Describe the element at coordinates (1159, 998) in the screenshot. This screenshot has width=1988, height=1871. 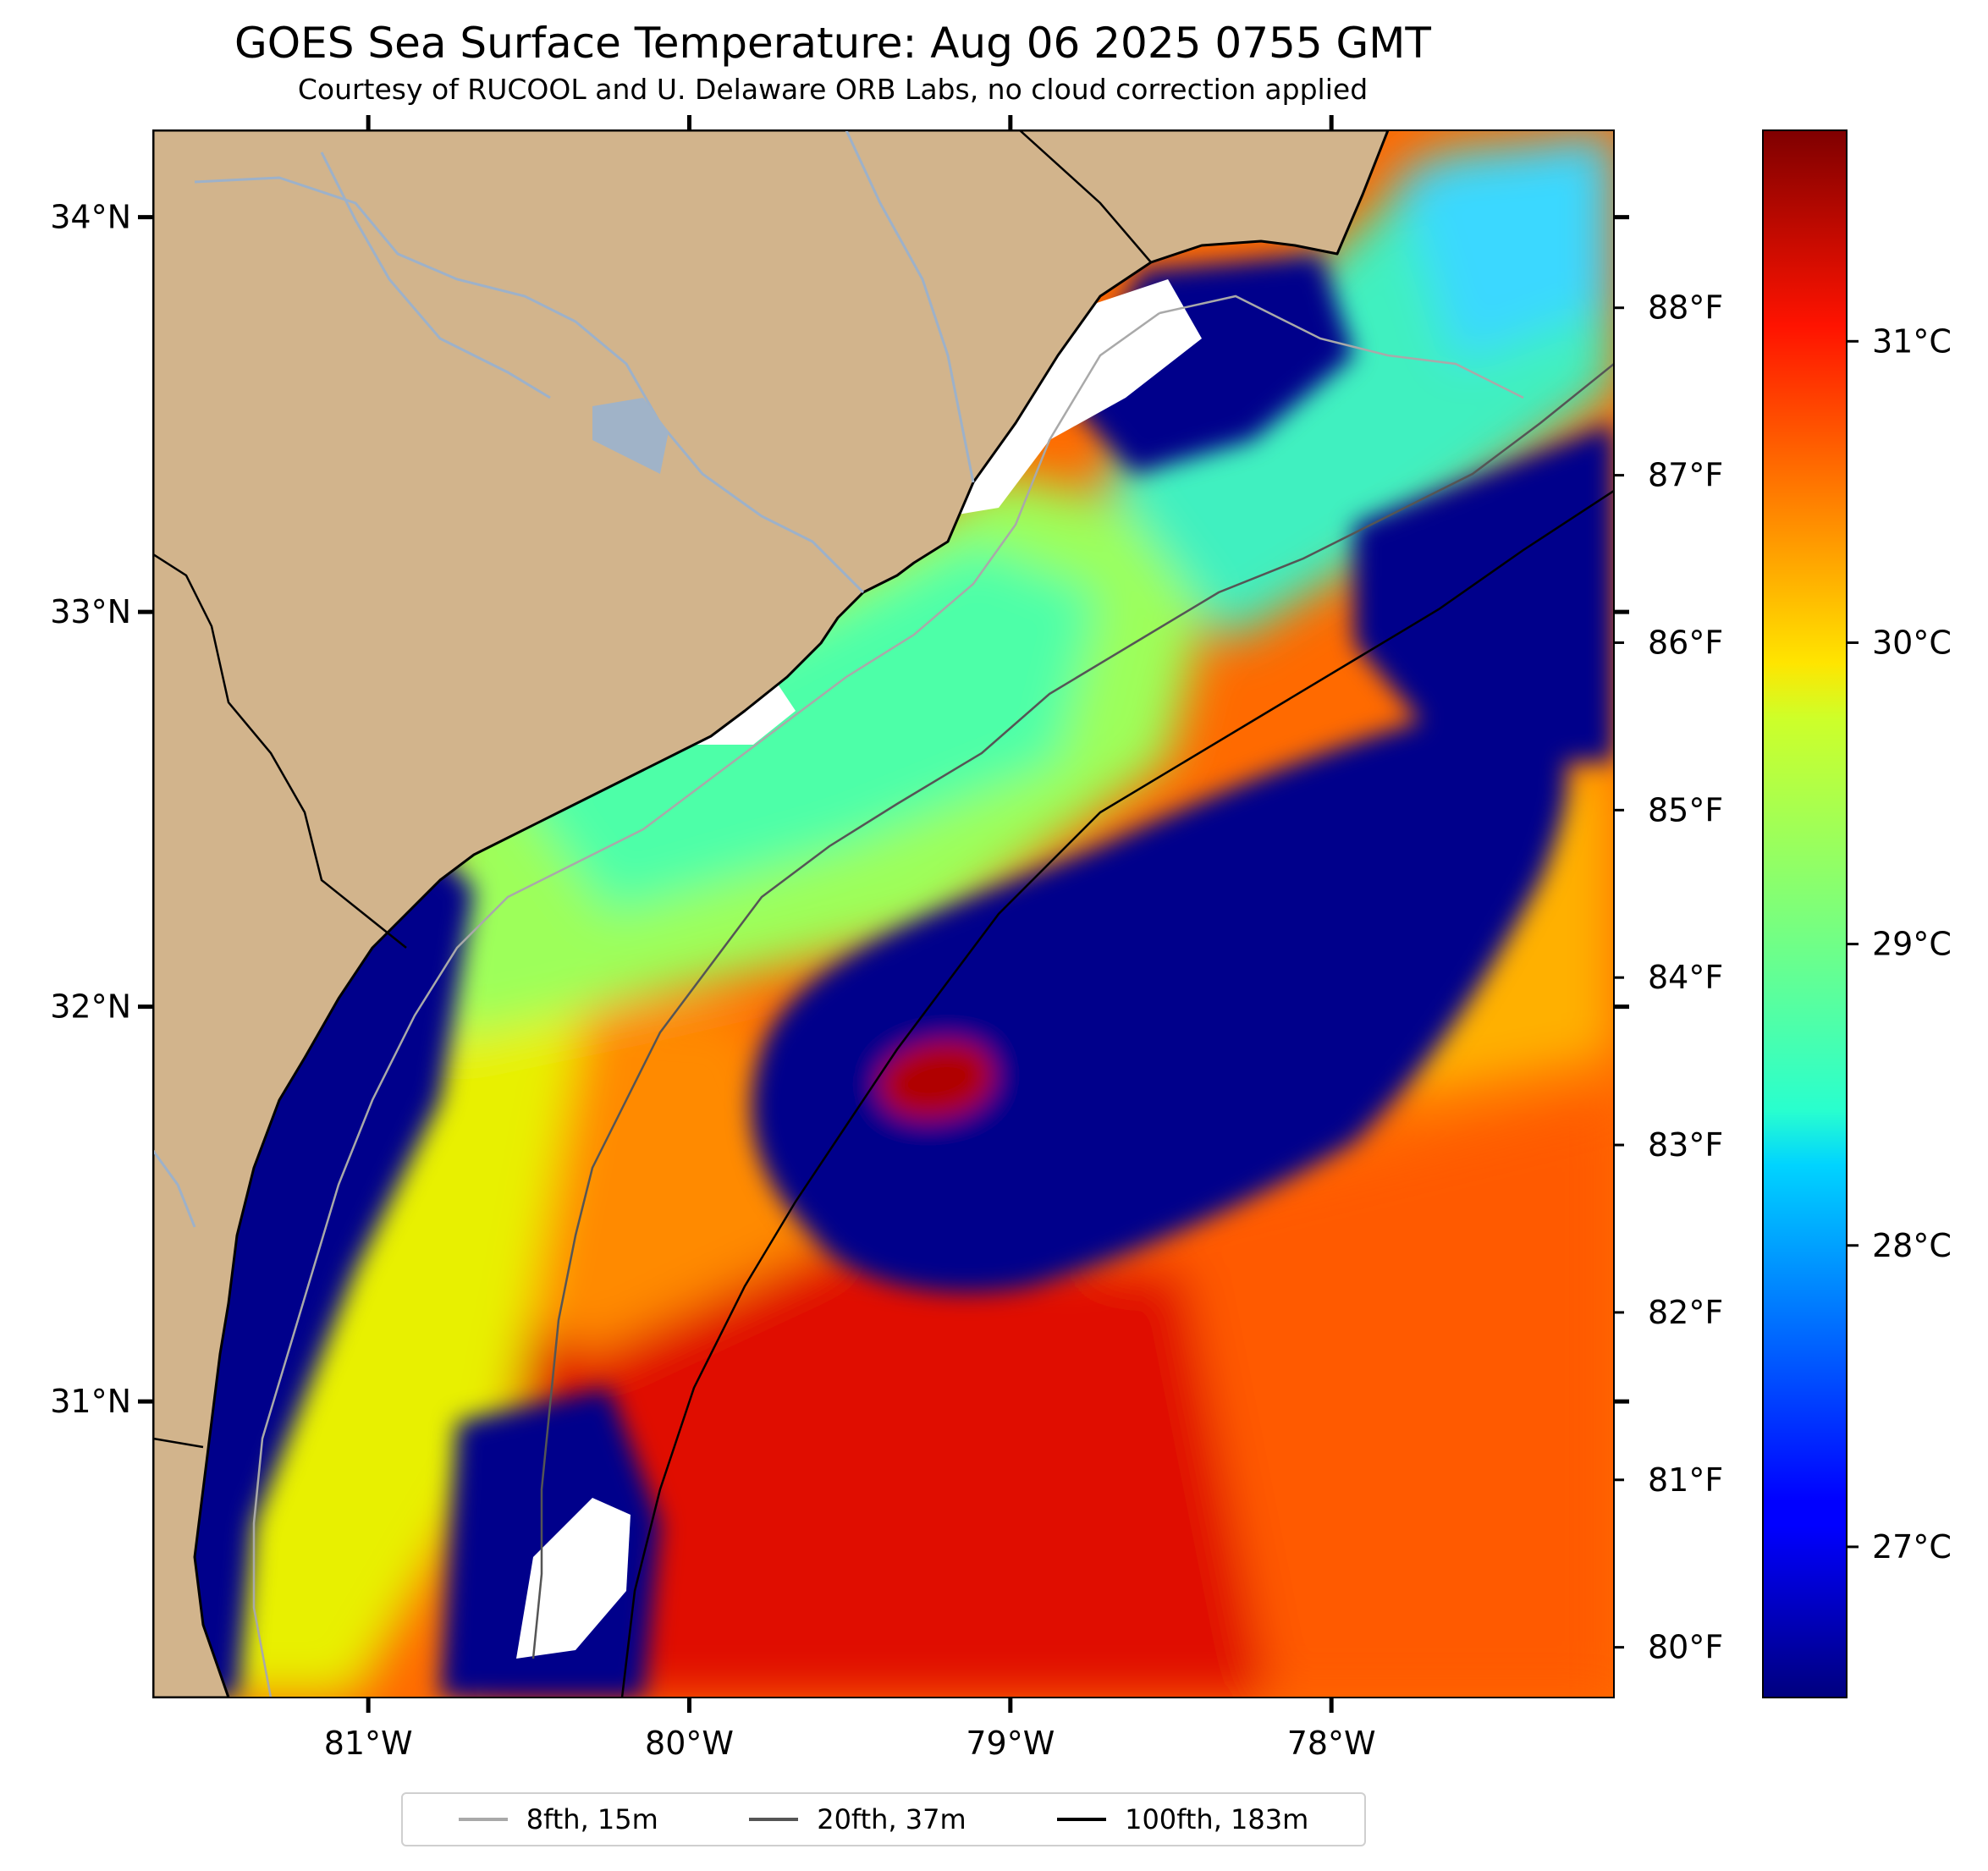
I see `sst-cold-pool` at that location.